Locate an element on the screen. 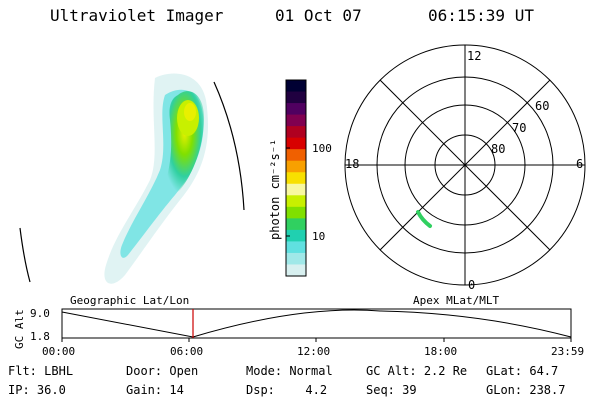 This screenshot has height=400, width=600. seq-label: Seq: is located at coordinates (380, 390).